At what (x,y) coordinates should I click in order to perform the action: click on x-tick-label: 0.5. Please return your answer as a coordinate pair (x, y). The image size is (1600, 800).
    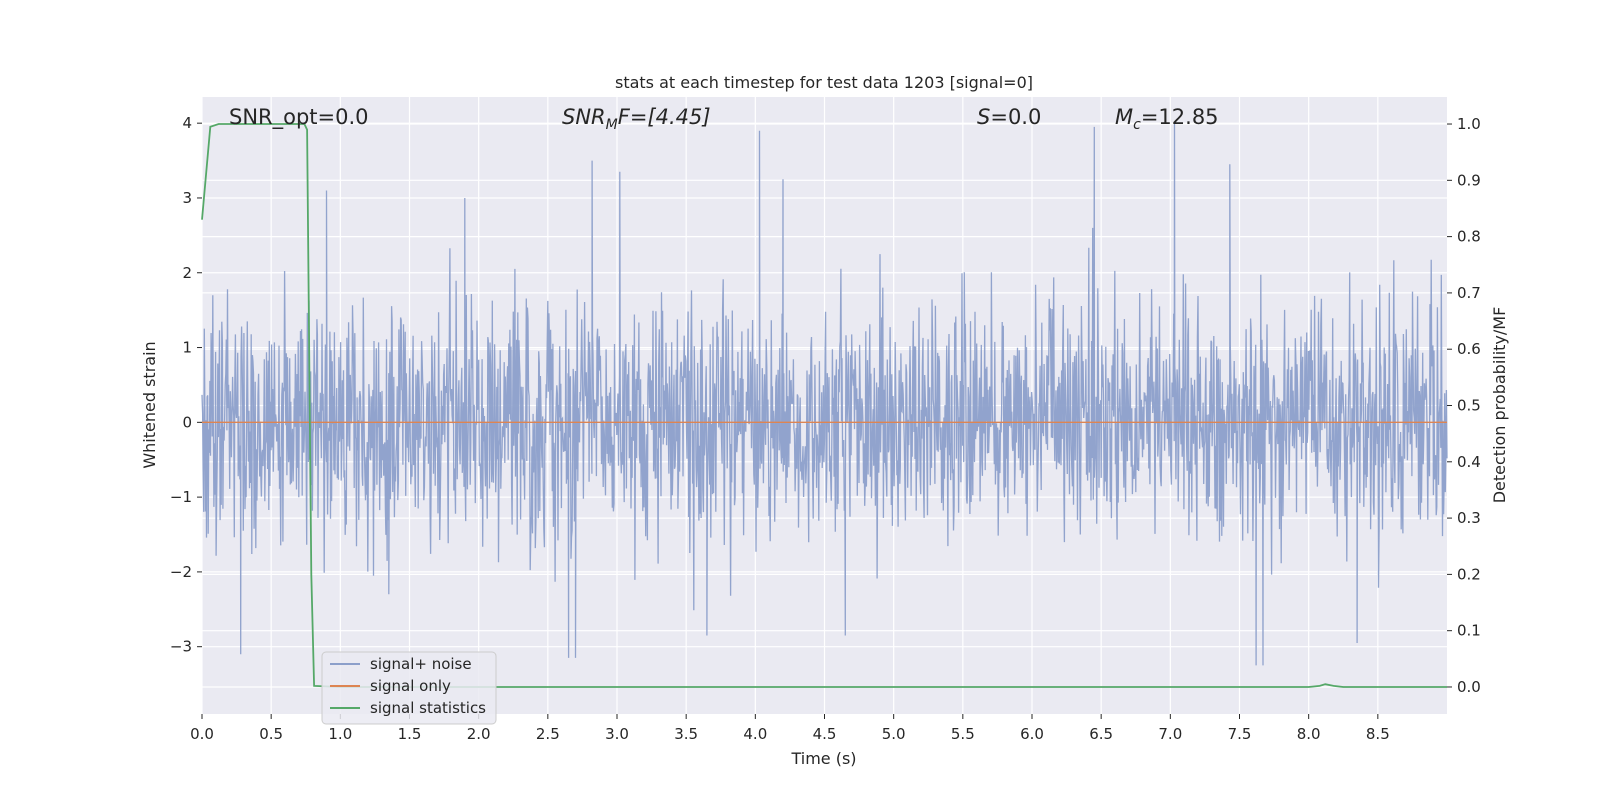
    Looking at the image, I should click on (271, 734).